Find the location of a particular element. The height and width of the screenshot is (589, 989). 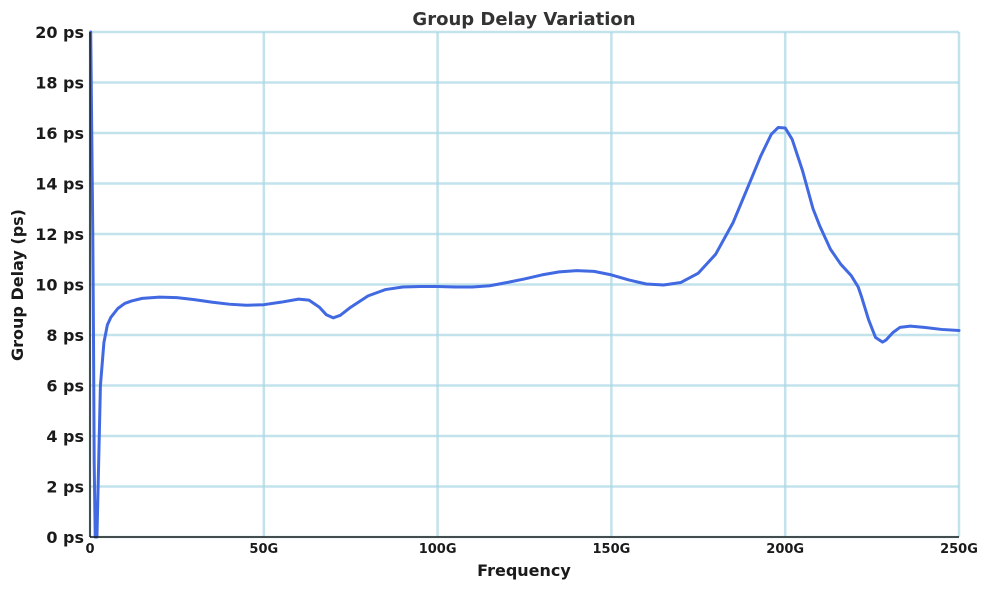

y-tick-label-6: 12 ps is located at coordinates (59, 234).